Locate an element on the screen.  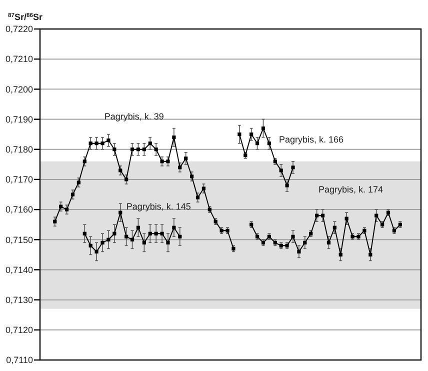
series-label: Pagrybis, k. 39 is located at coordinates (134, 116).